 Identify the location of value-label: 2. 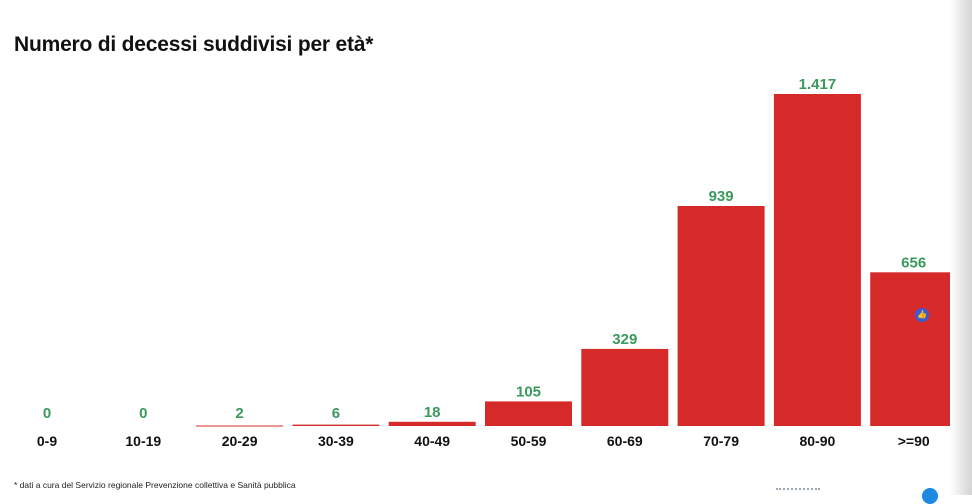
(239, 413).